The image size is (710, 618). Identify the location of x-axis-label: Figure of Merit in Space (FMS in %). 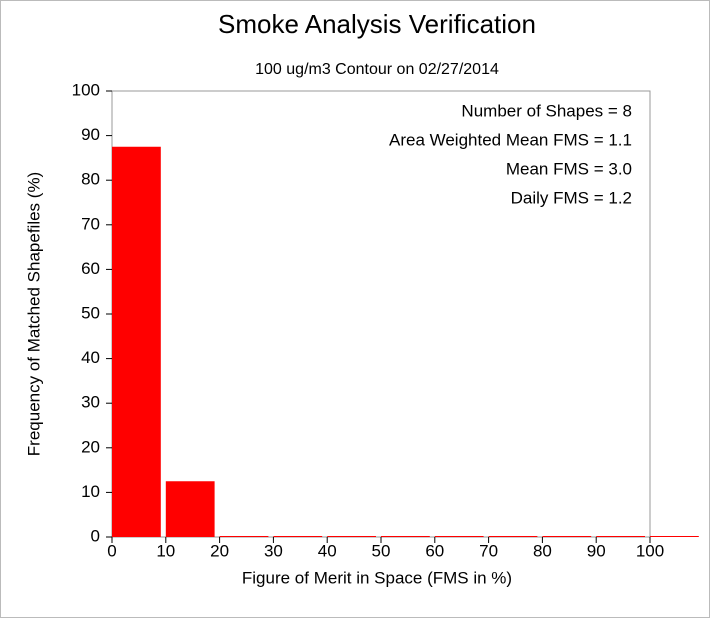
(377, 577).